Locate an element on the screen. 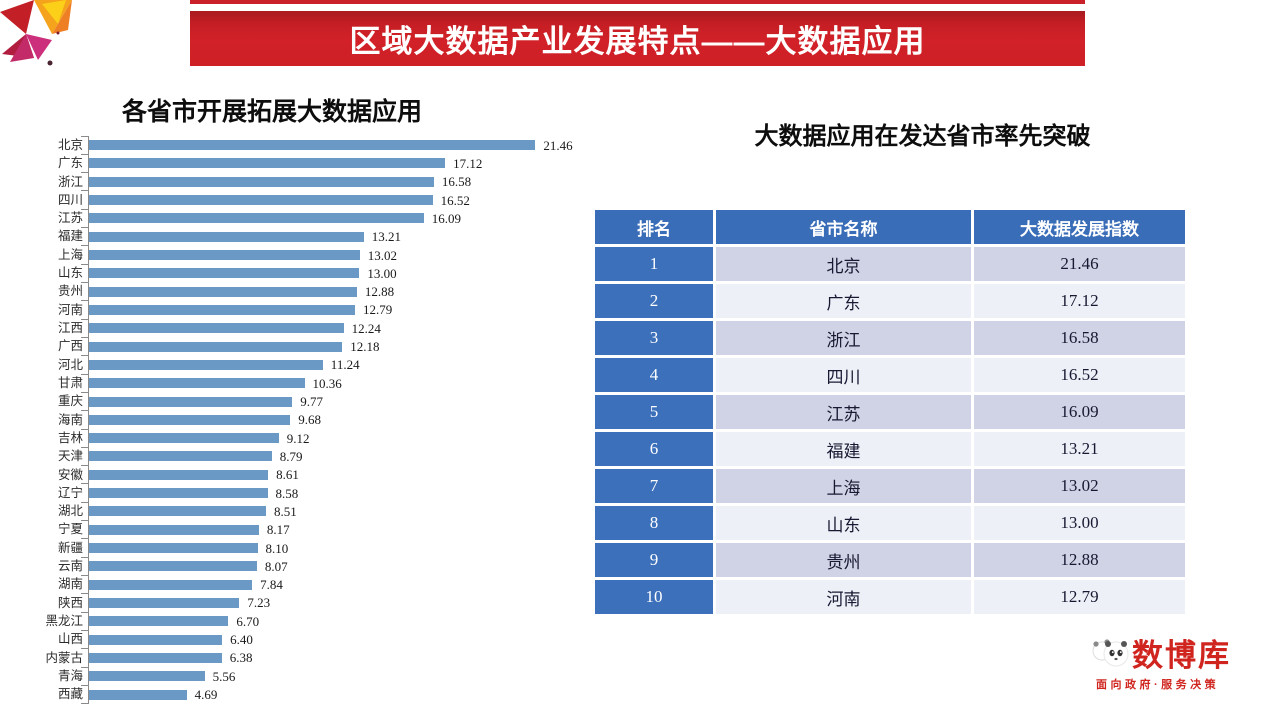 The width and height of the screenshot is (1280, 720). province-cell: 贵州 is located at coordinates (843, 560).